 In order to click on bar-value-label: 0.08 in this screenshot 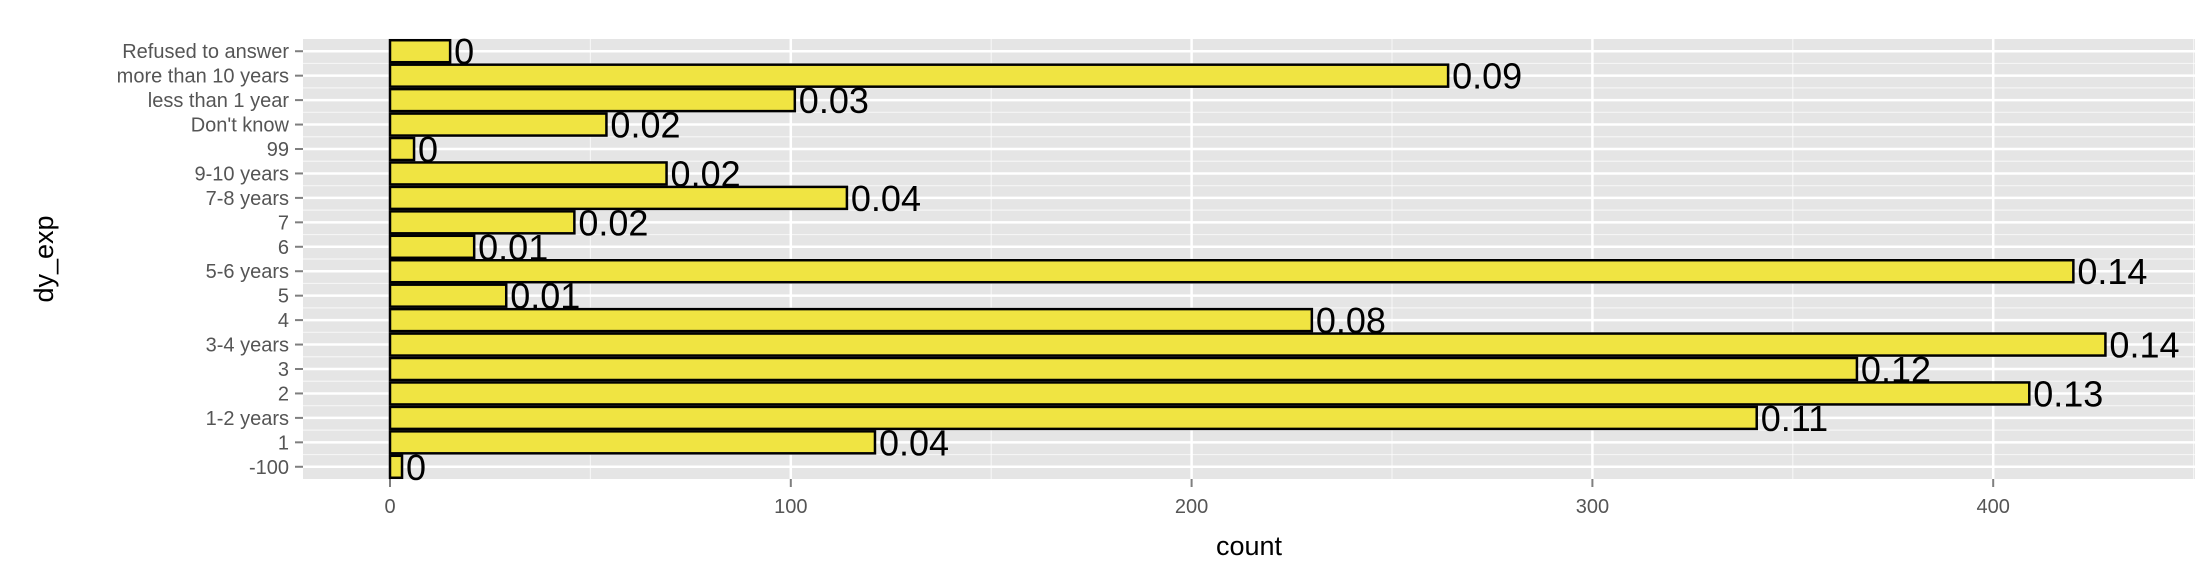, I will do `click(1351, 320)`.